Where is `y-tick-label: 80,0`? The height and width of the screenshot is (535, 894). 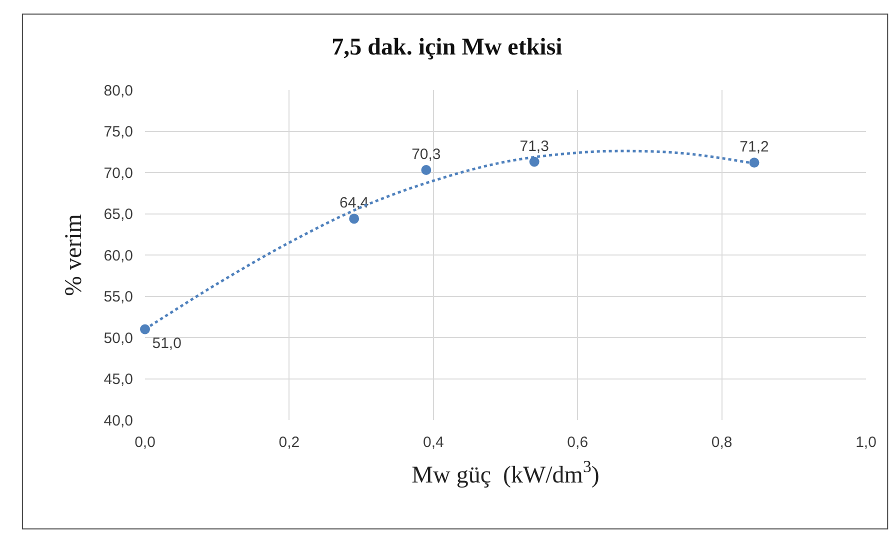 y-tick-label: 80,0 is located at coordinates (118, 91).